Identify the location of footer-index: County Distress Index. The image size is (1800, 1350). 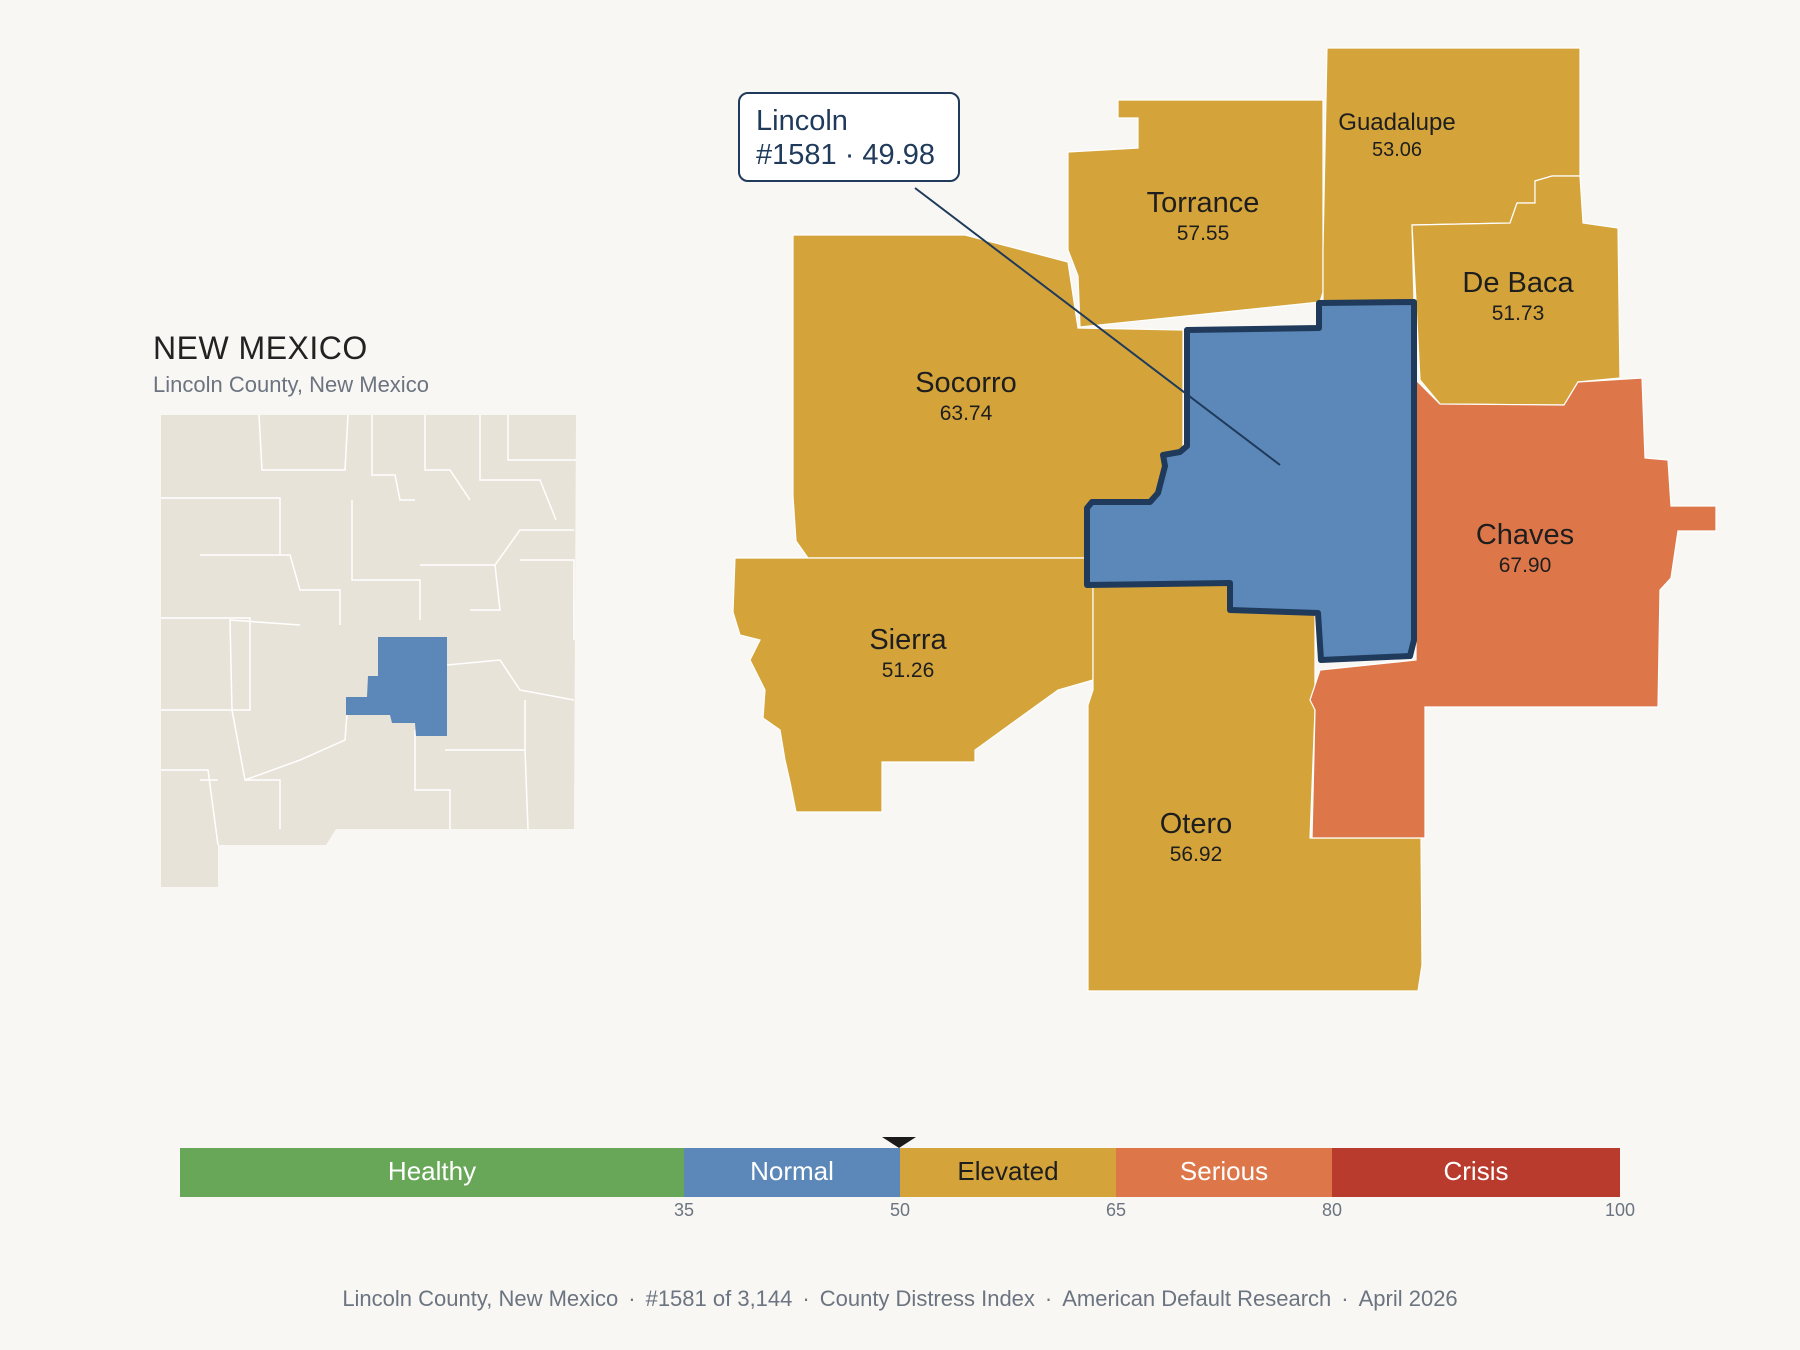
(927, 1298).